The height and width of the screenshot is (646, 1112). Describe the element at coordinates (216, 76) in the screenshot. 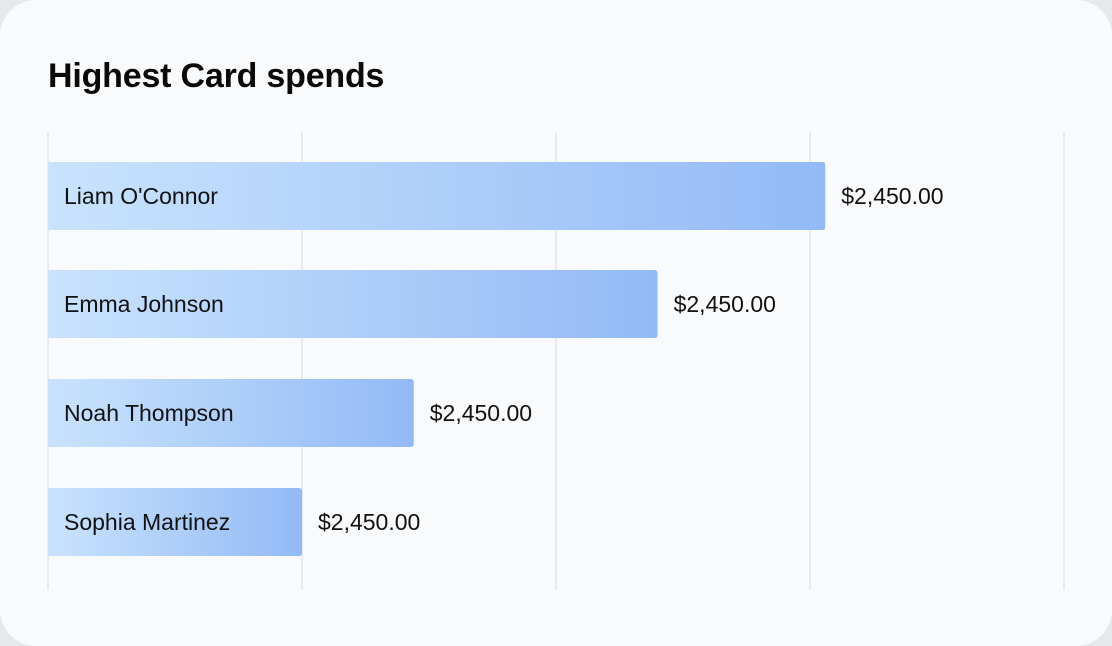

I see `card-title: Highest Card spends` at that location.